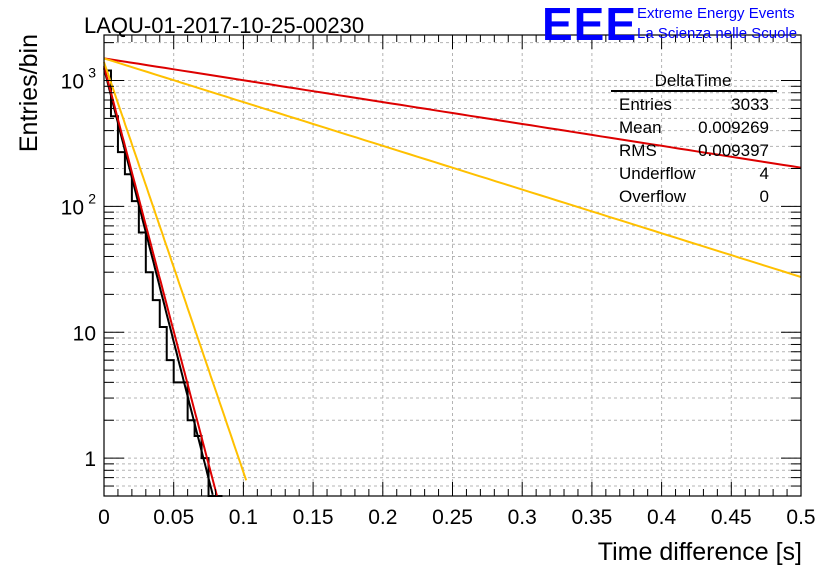  What do you see at coordinates (764, 196) in the screenshot?
I see `stats-value-overflow: 0` at bounding box center [764, 196].